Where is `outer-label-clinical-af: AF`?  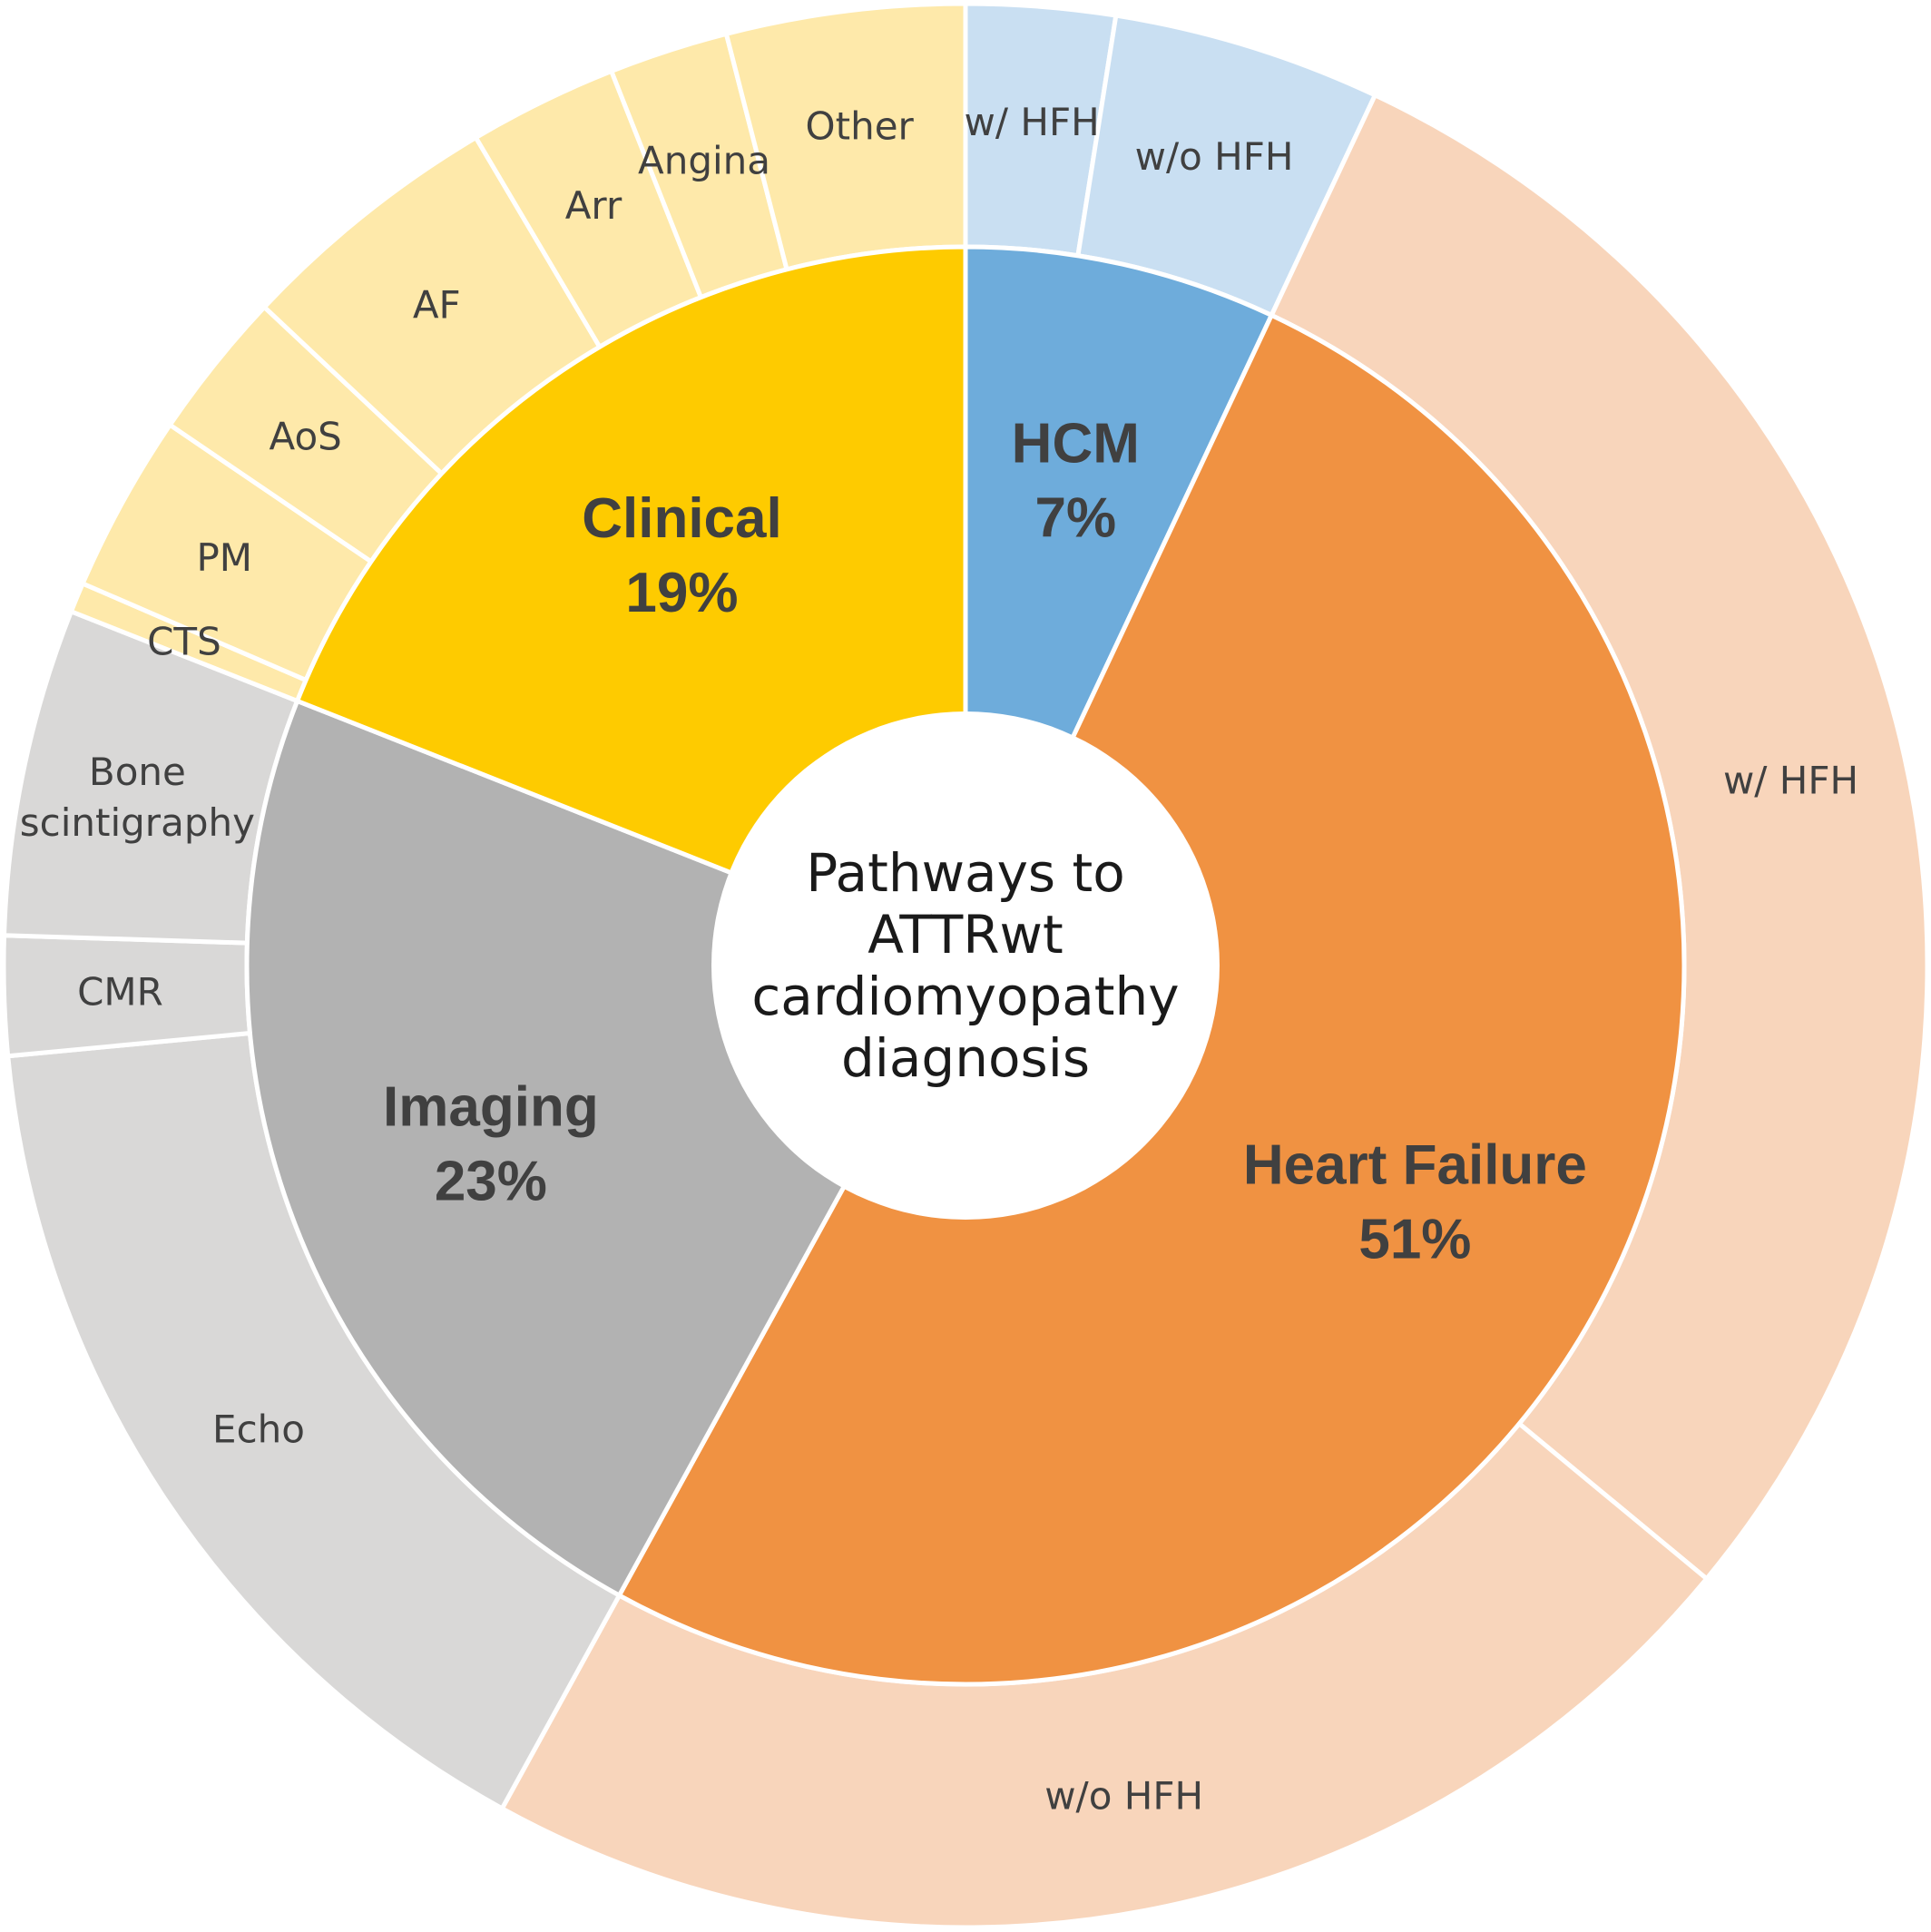
outer-label-clinical-af: AF is located at coordinates (437, 305).